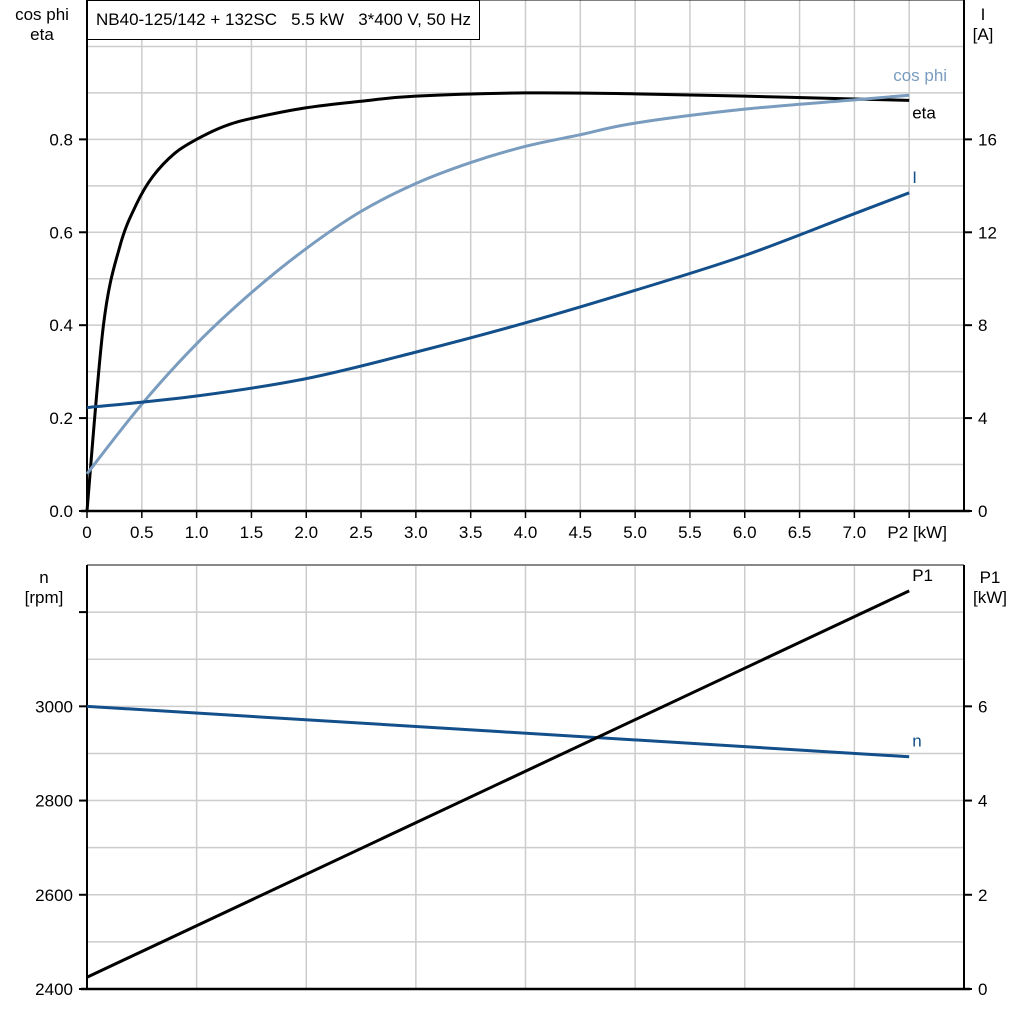 The width and height of the screenshot is (1024, 1024). Describe the element at coordinates (252, 532) in the screenshot. I see `x-tick-label: 1.5` at that location.